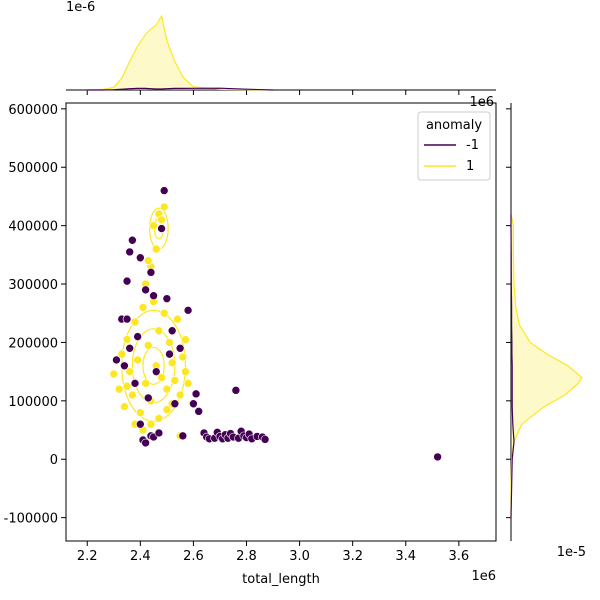 The height and width of the screenshot is (600, 600). I want to click on y-tick-label: 500000, so click(33, 168).